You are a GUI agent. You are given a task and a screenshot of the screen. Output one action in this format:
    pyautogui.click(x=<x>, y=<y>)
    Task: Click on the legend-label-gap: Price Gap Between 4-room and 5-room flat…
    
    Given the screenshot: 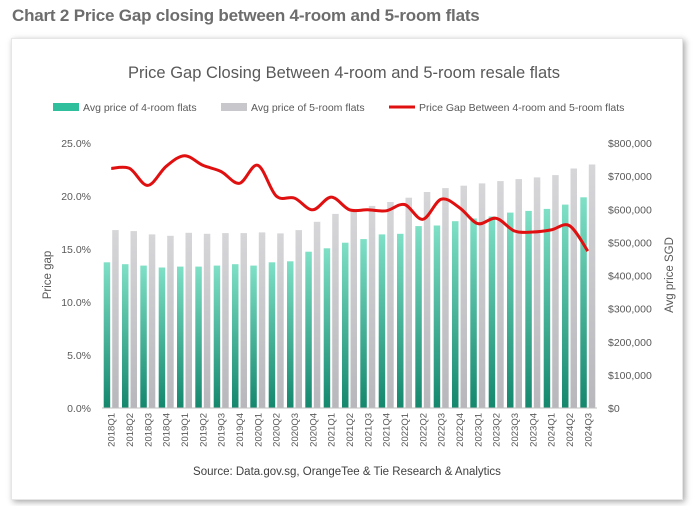 What is the action you would take?
    pyautogui.click(x=521, y=108)
    